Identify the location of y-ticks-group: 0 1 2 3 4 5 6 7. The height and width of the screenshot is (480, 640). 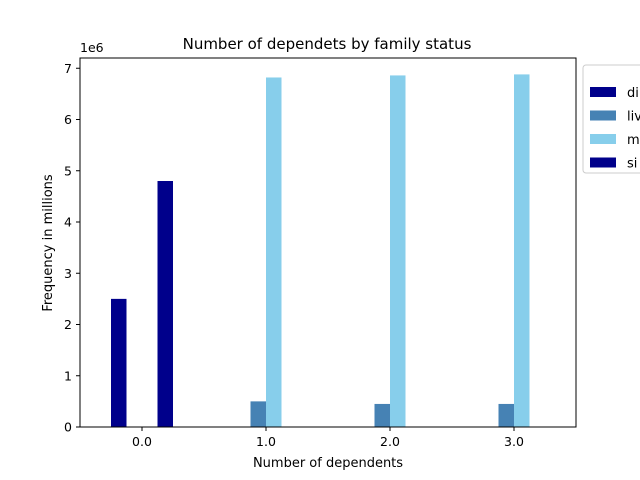
(72, 248).